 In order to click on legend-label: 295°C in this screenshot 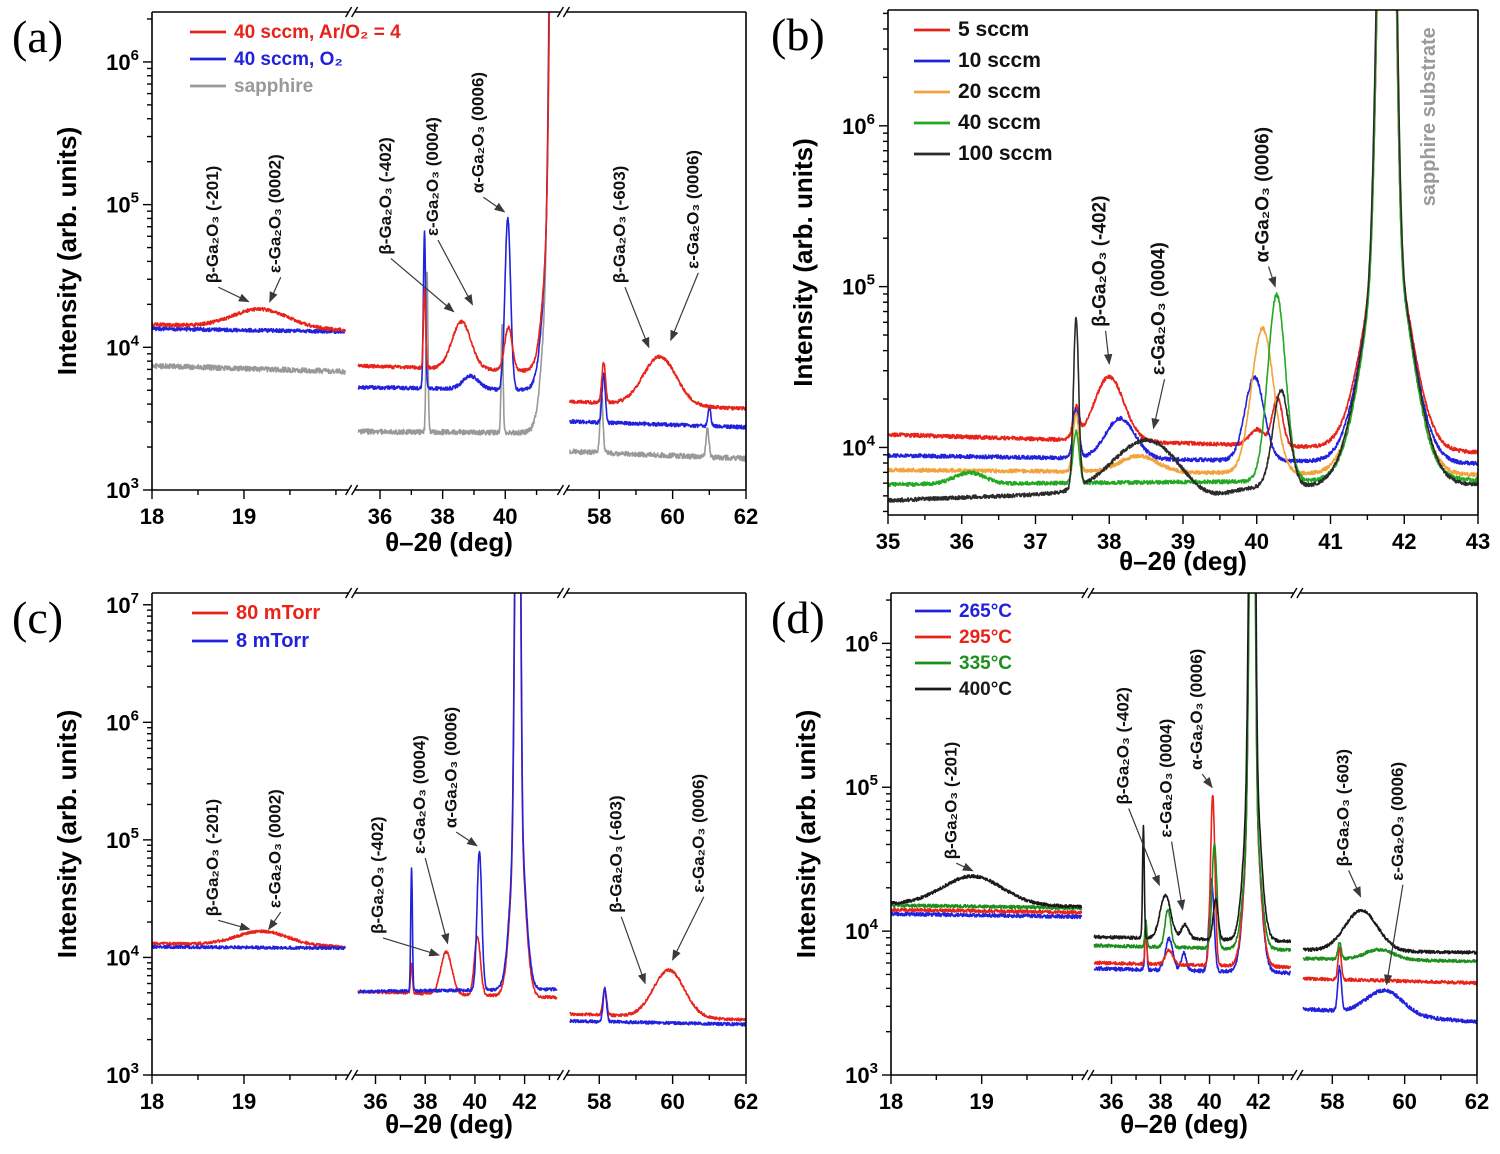, I will do `click(985, 637)`.